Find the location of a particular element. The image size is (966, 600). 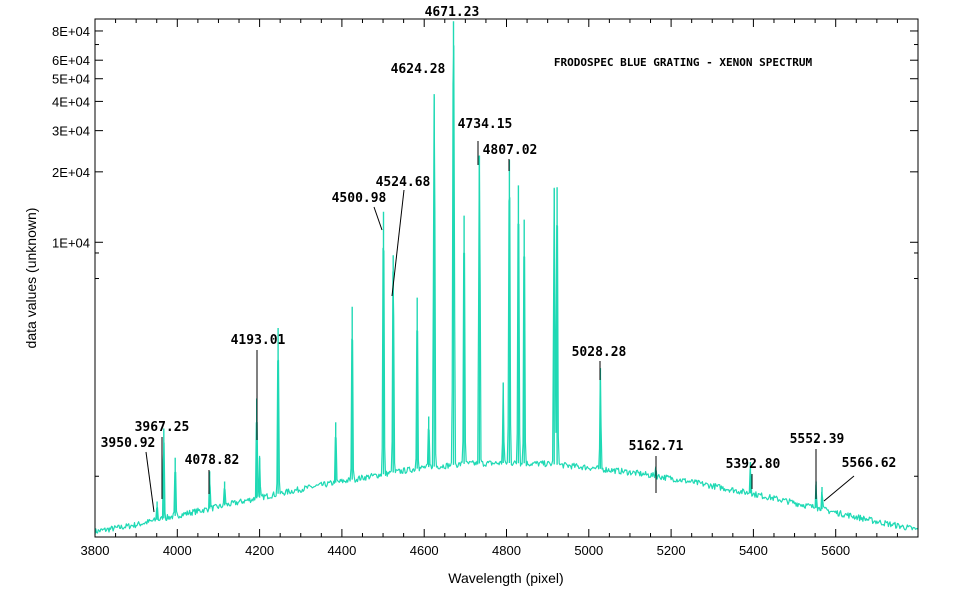

x-tick-label-1: 4000 is located at coordinates (177, 550).